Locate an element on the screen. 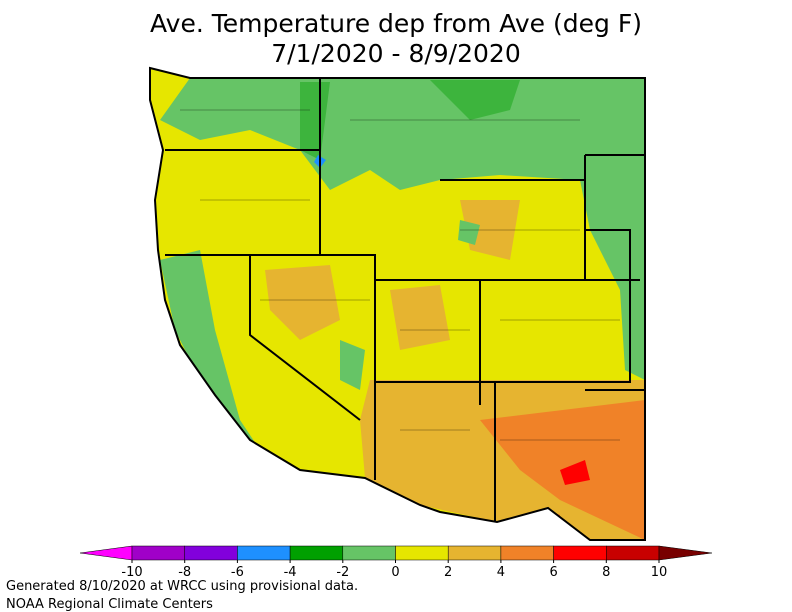 Image resolution: width=792 pixels, height=612 pixels. footer-line: NOAA Regional Climate Centers is located at coordinates (109, 604).